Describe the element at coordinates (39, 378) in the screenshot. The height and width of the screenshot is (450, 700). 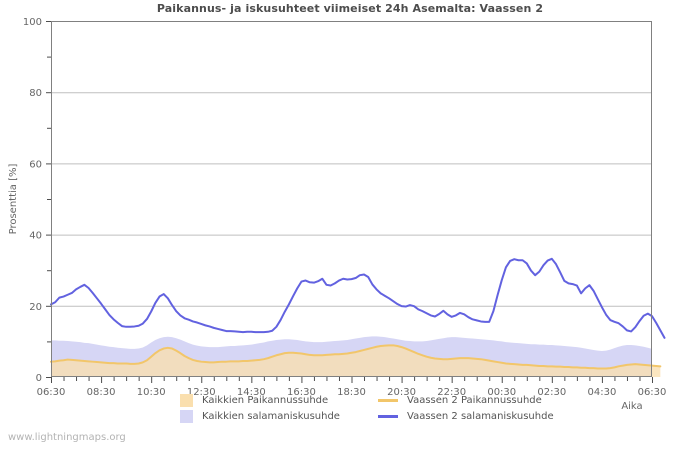
I see `ytick-label-0: 0` at that location.